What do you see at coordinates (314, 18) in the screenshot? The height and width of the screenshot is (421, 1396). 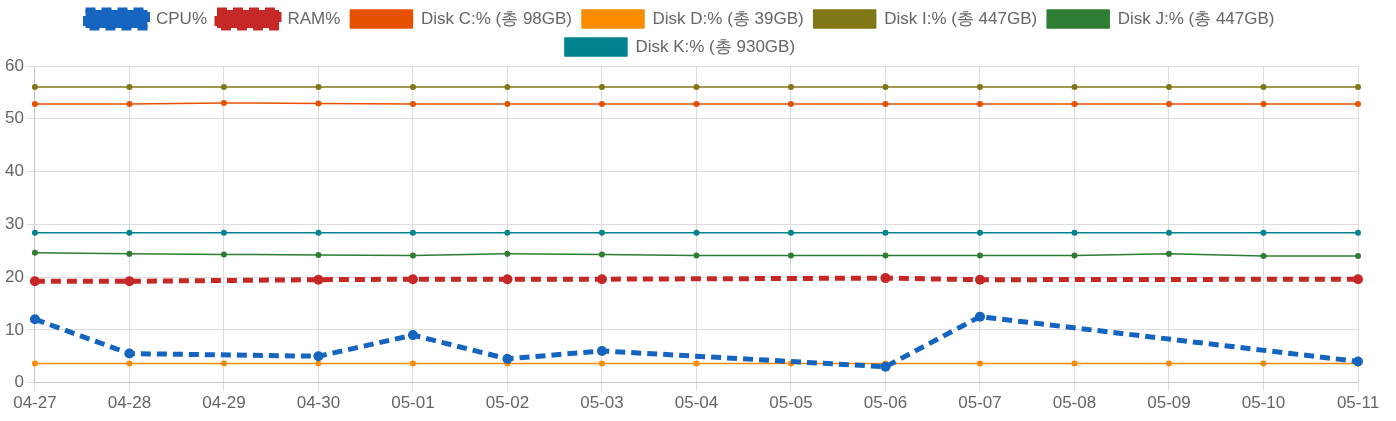 I see `legend-label: RAM%` at bounding box center [314, 18].